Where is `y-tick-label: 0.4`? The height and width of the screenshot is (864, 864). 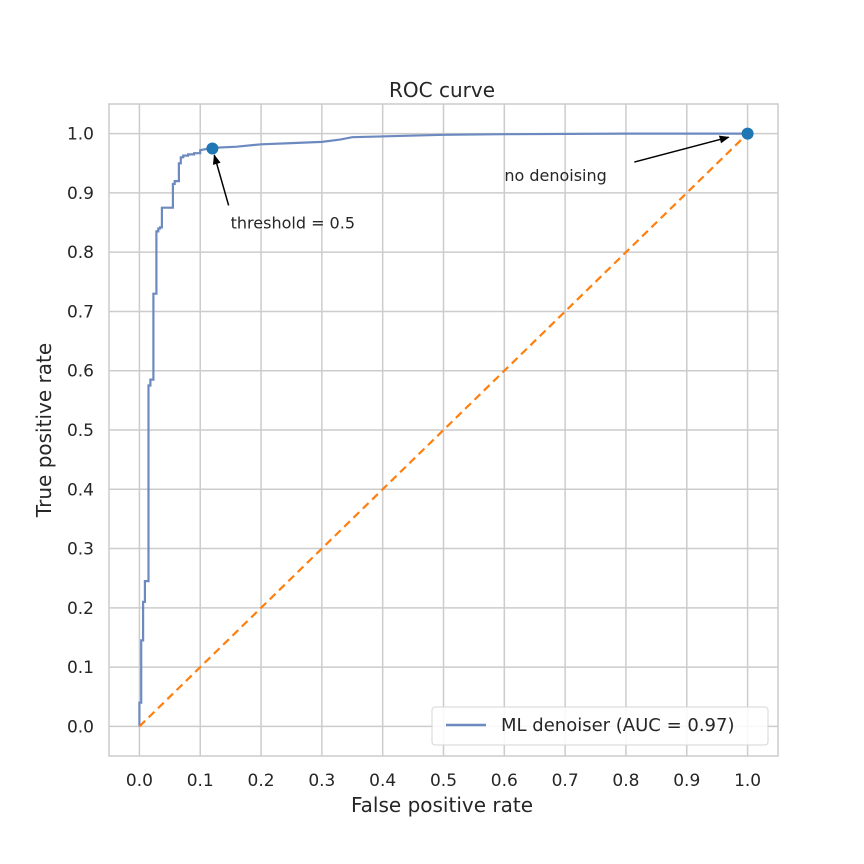 y-tick-label: 0.4 is located at coordinates (80, 490).